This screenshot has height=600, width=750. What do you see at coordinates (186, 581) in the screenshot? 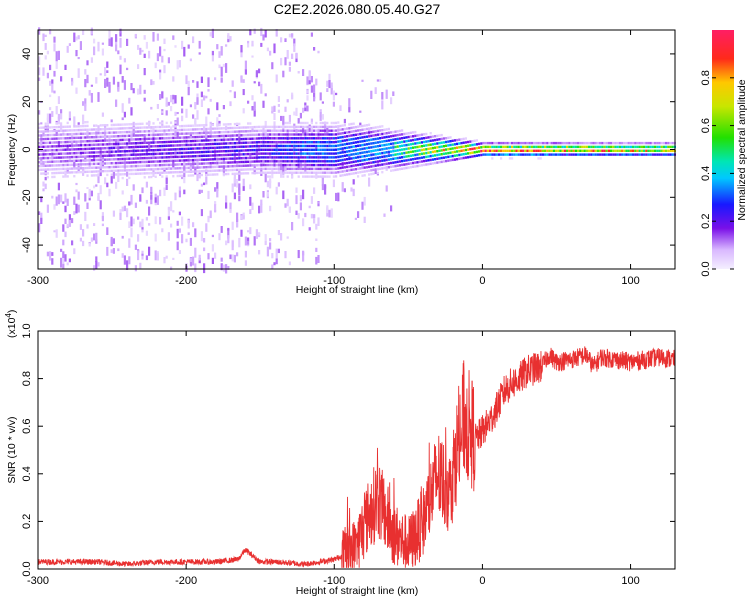
I see `x-tick-label: -200` at bounding box center [186, 581].